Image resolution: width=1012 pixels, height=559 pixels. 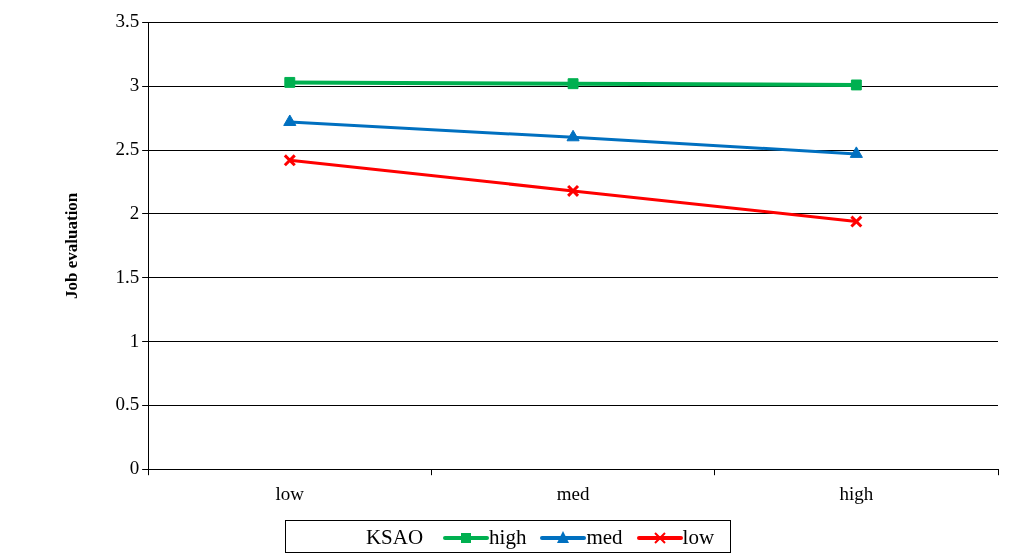 I want to click on legend-label: low, so click(x=698, y=537).